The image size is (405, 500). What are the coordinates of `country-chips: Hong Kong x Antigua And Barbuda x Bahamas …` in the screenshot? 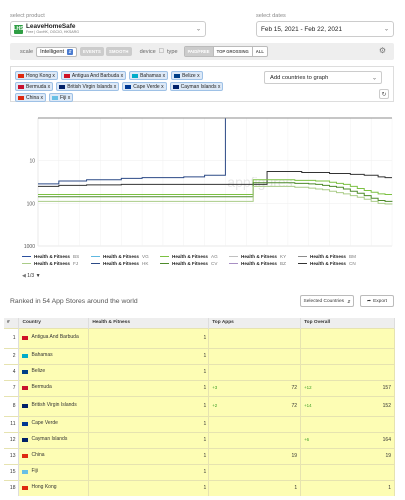 It's located at (125, 86).